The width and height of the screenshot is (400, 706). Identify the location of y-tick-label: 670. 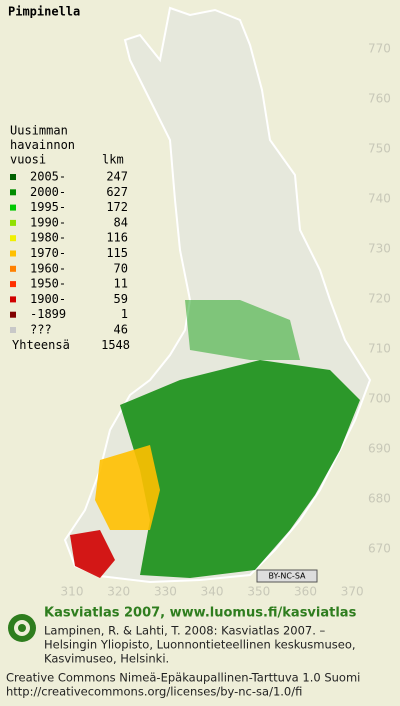
(379, 549).